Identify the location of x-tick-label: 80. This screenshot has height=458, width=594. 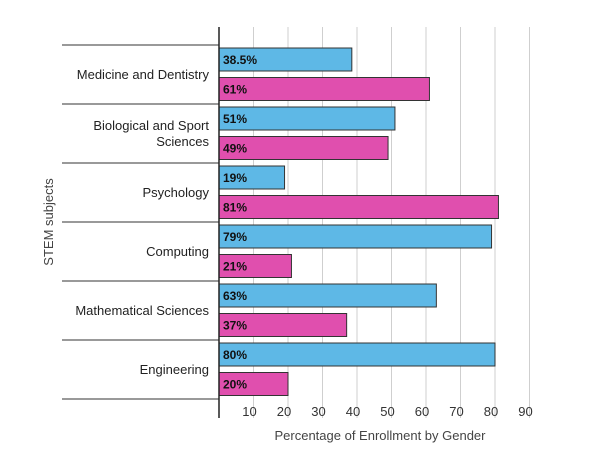
(491, 411).